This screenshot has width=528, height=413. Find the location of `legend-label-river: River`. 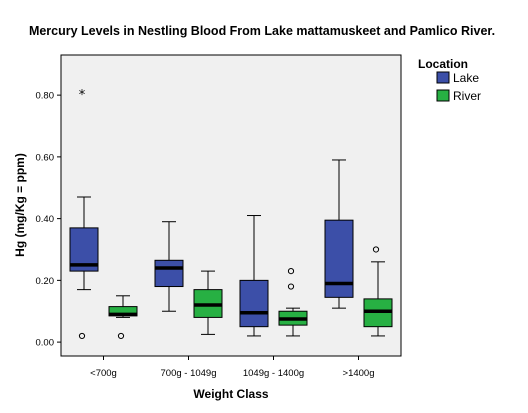

legend-label-river: River is located at coordinates (467, 96).